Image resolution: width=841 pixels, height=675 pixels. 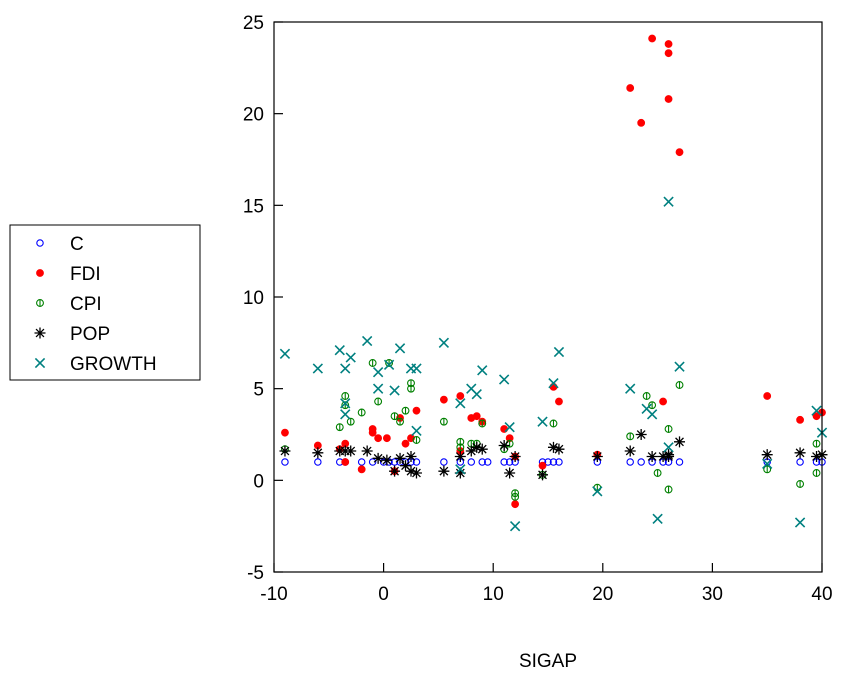 I want to click on legend-marker-pop, so click(x=40, y=333).